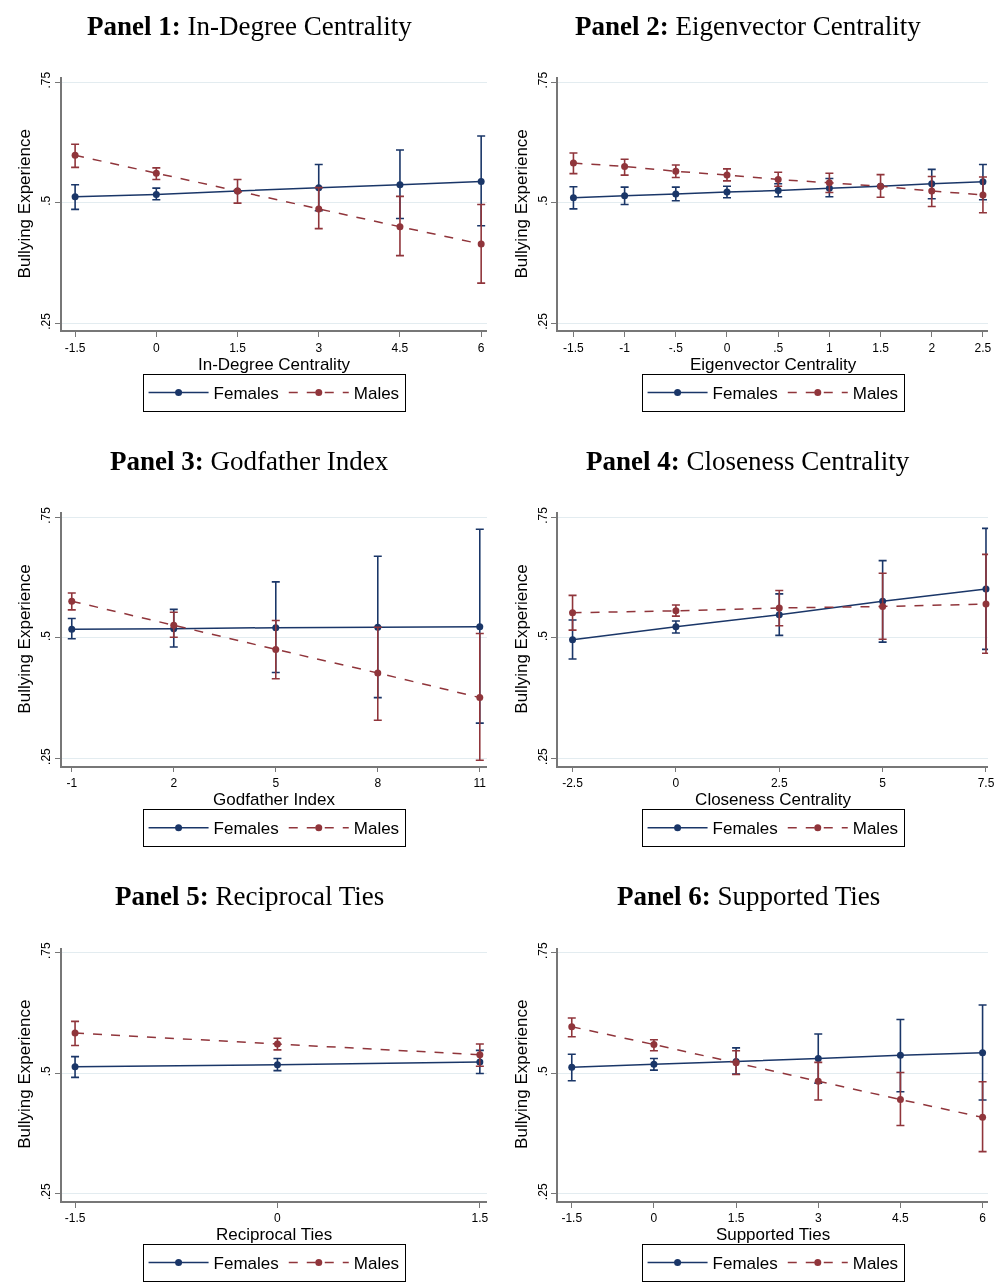 This screenshot has width=1003, height=1282. Describe the element at coordinates (274, 364) in the screenshot. I see `x-axis-title: In-Degree Centrality` at that location.